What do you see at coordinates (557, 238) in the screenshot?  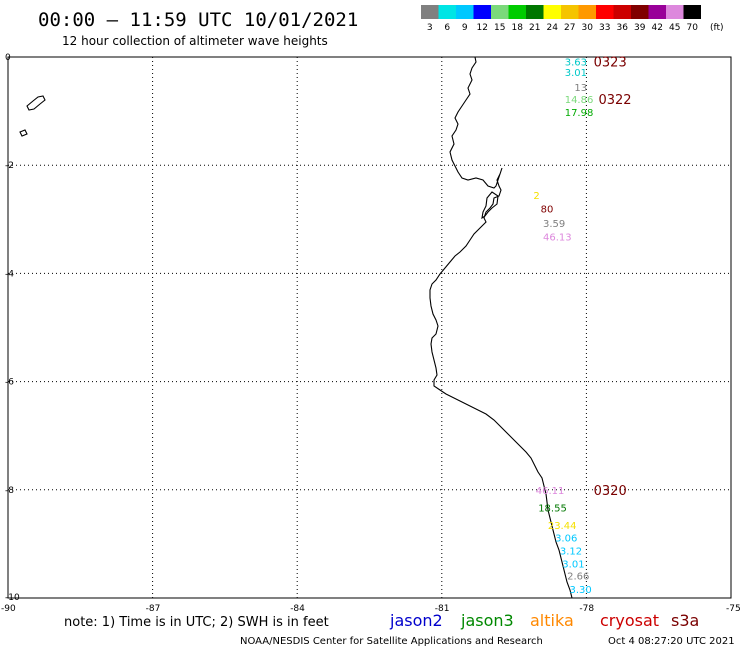 I see `wave-height-value: 46.13` at bounding box center [557, 238].